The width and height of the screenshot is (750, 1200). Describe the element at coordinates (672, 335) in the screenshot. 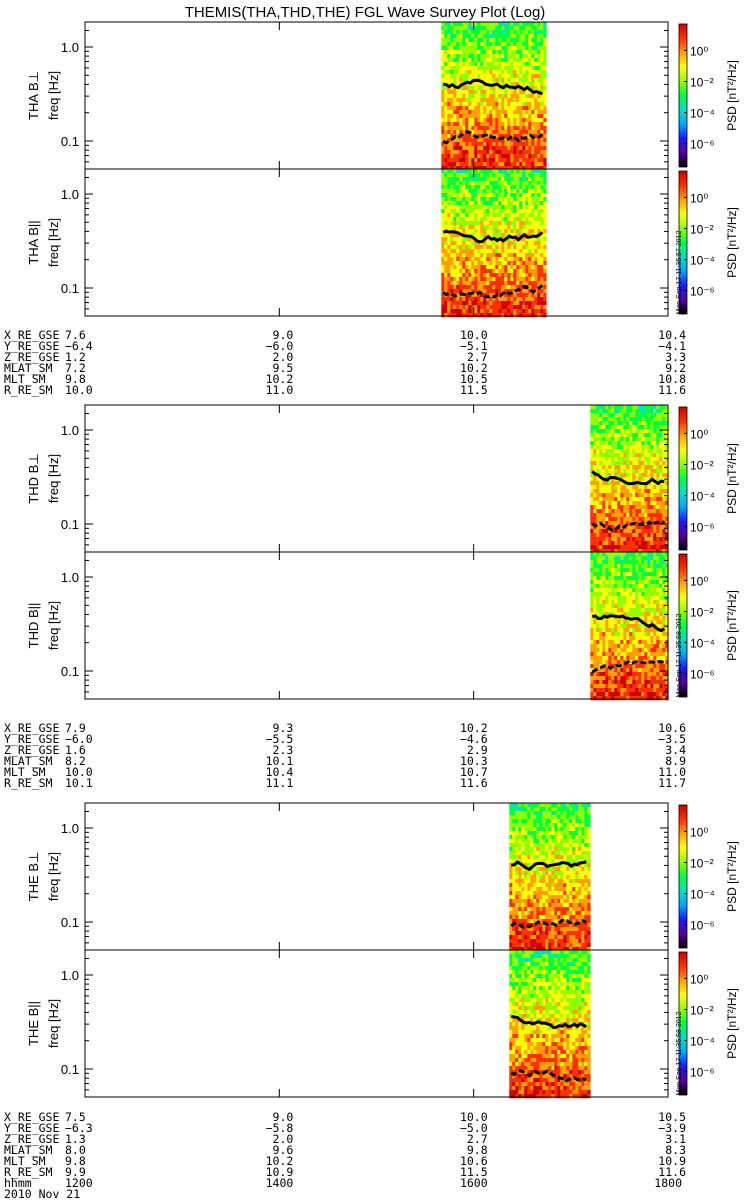

I see `ephemeris-value: 10.4` at that location.